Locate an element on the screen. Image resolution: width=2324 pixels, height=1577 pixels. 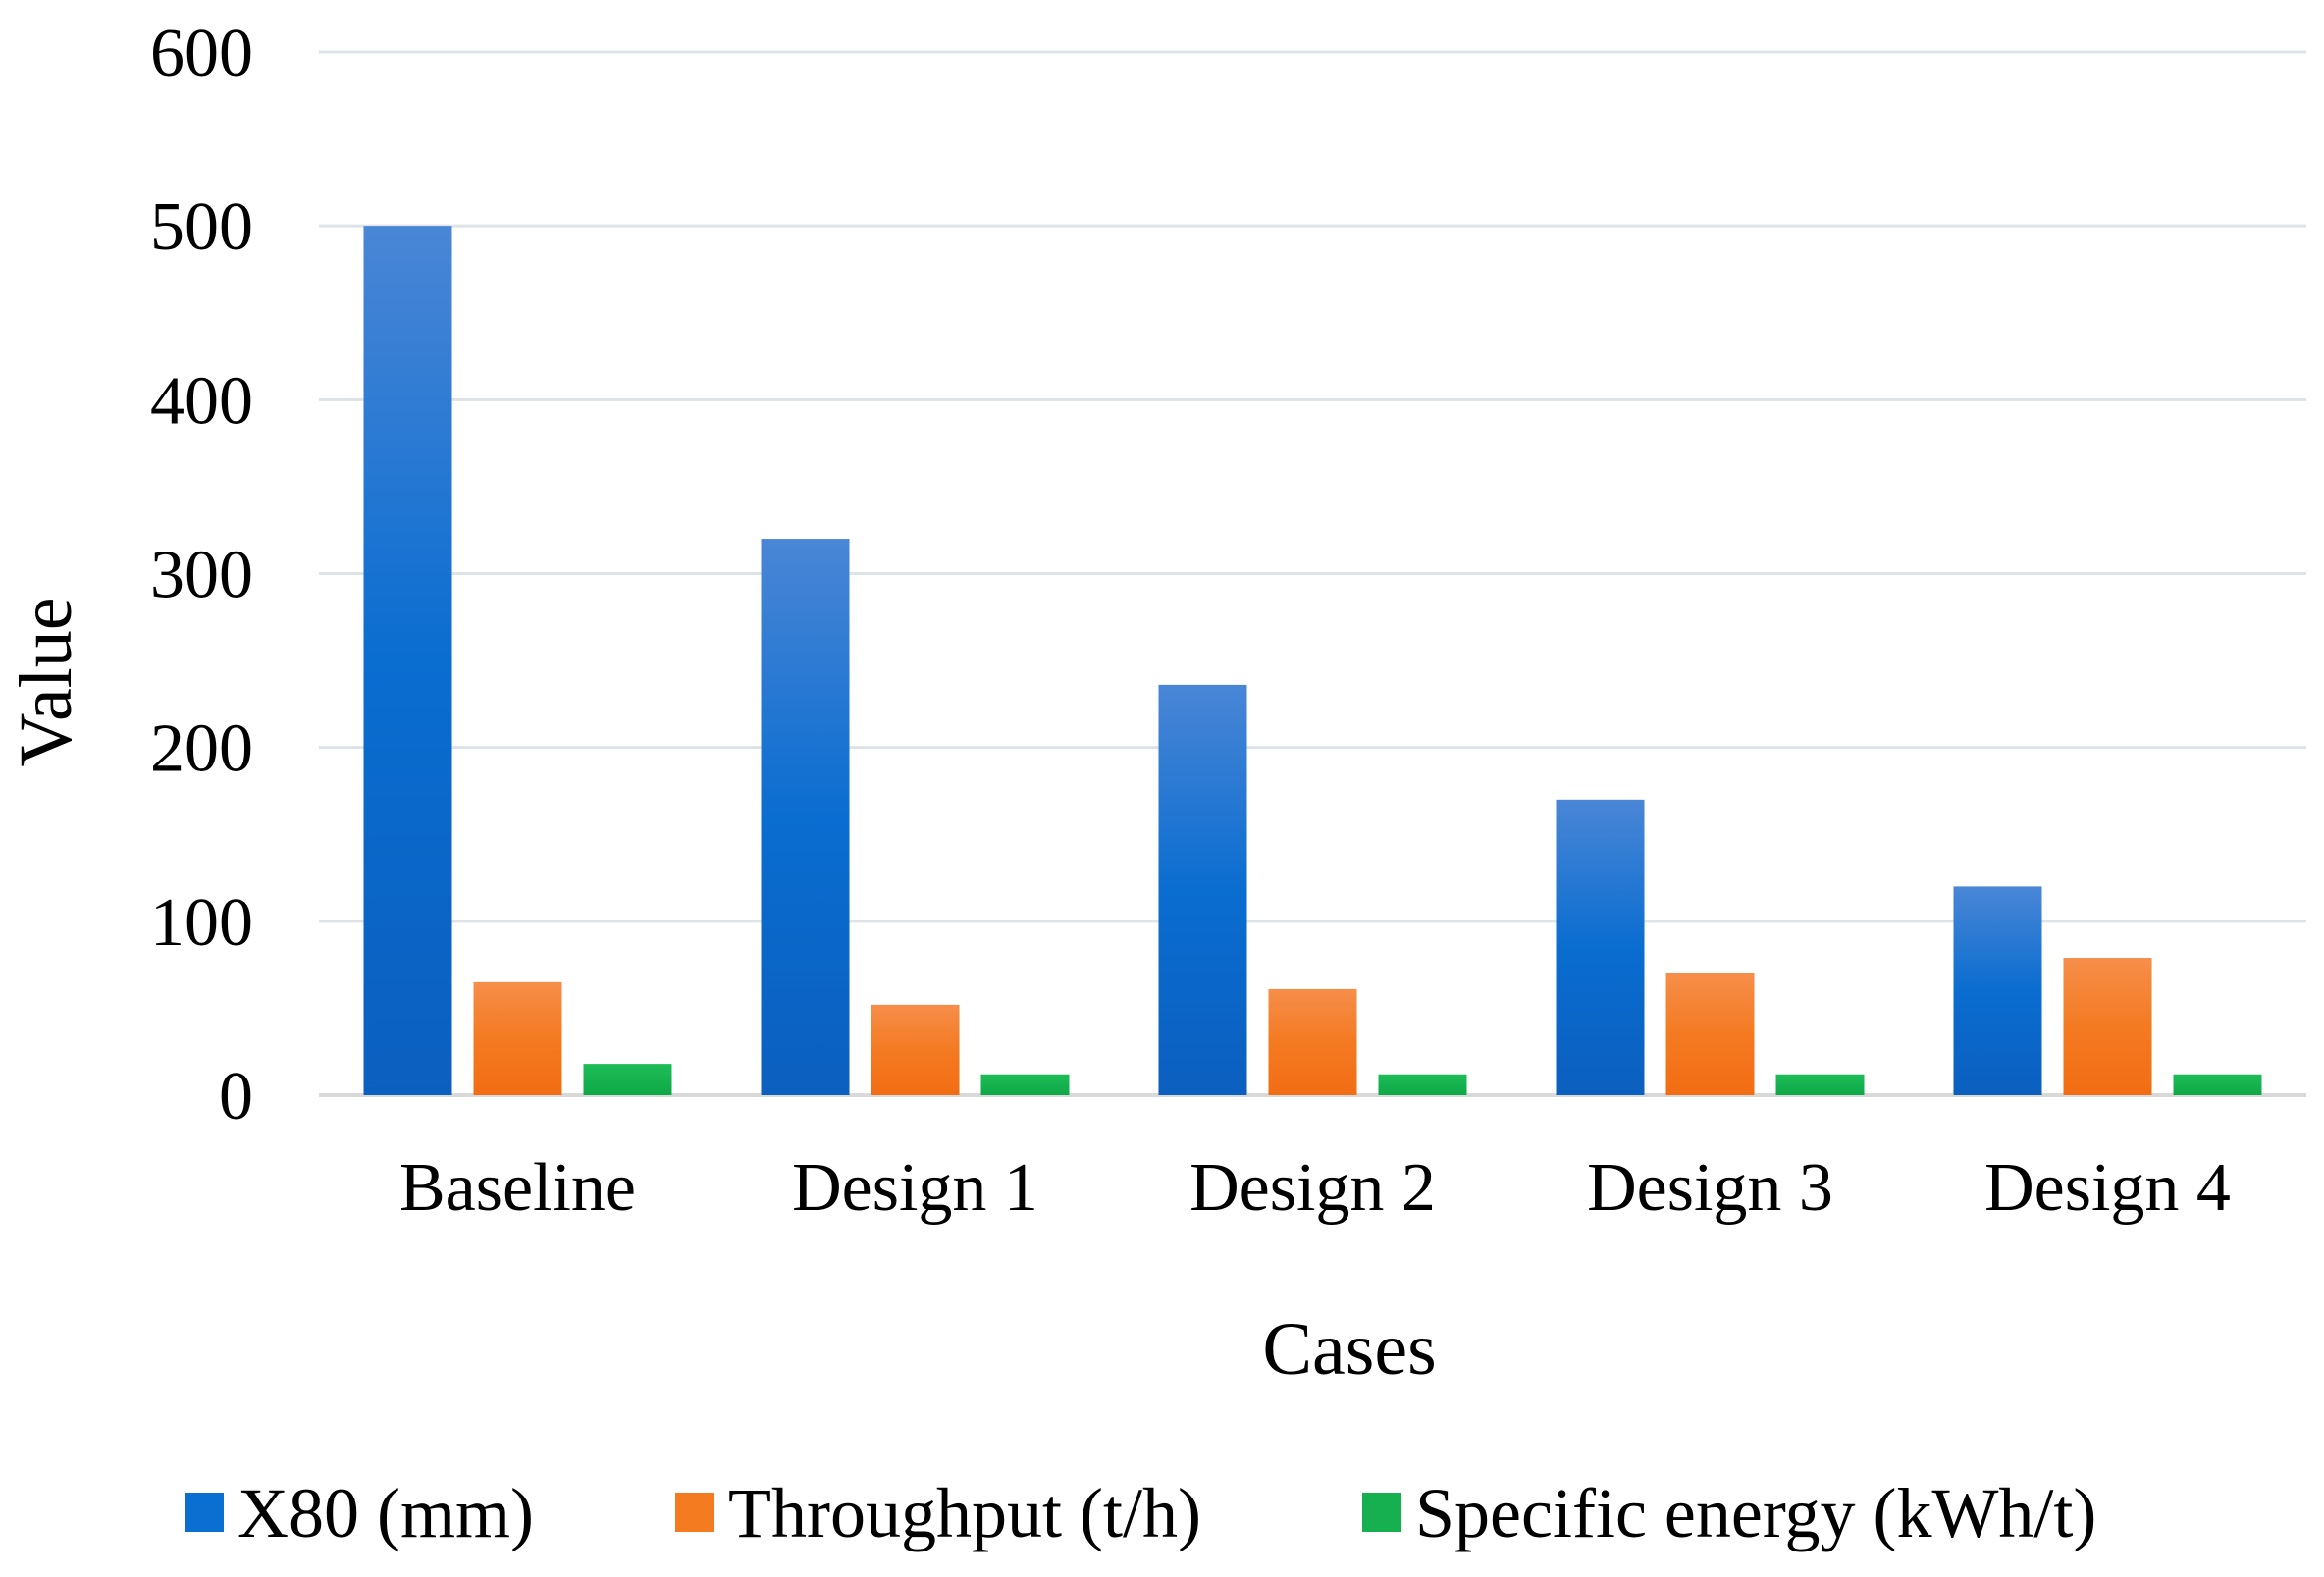
category-label: Baseline is located at coordinates (518, 1188).